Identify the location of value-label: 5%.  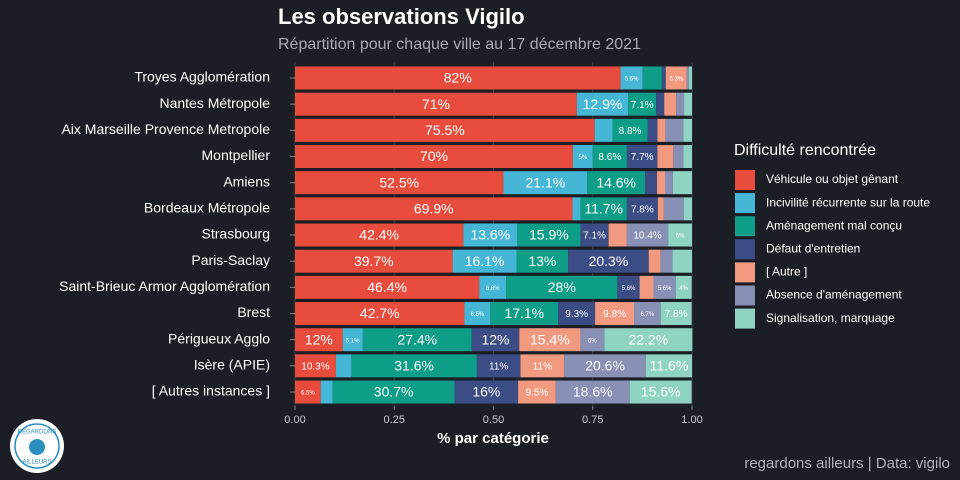
(582, 158).